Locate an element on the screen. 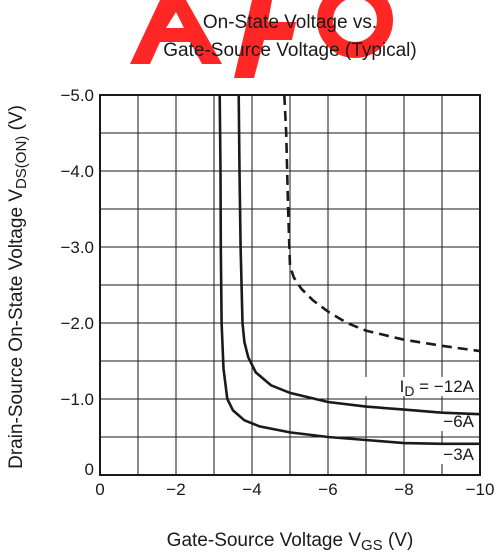 The width and height of the screenshot is (504, 556). x-tick-label: −8 is located at coordinates (403, 489).